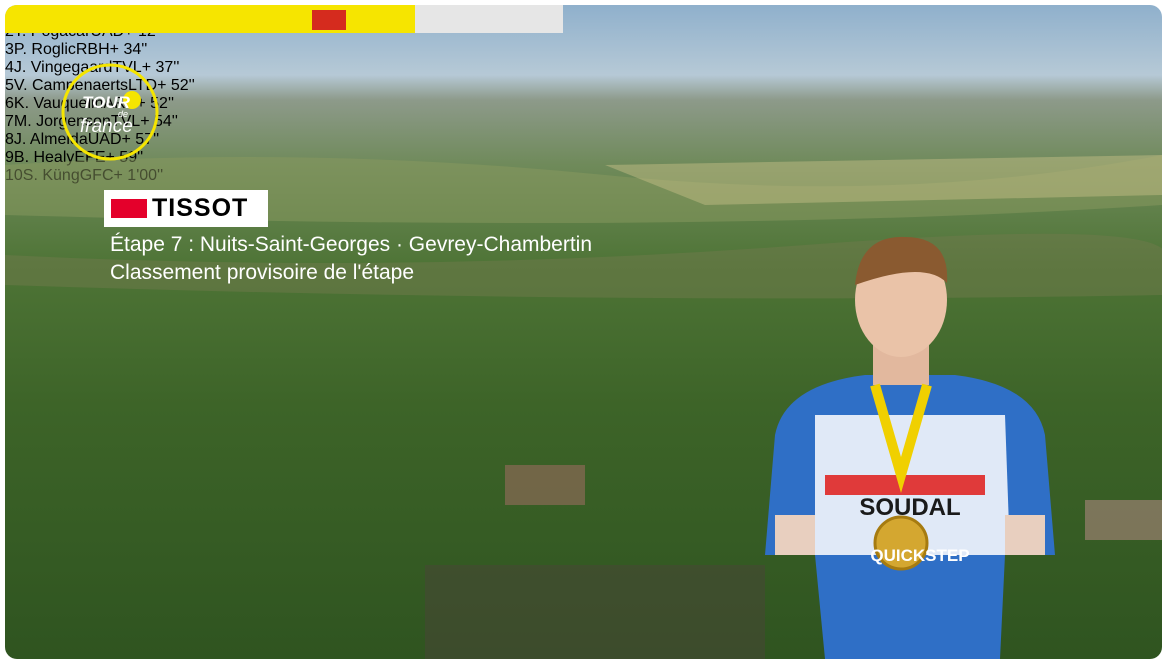 This screenshot has width=1167, height=664. What do you see at coordinates (200, 208) in the screenshot?
I see `sponsor-name: TISSOT` at bounding box center [200, 208].